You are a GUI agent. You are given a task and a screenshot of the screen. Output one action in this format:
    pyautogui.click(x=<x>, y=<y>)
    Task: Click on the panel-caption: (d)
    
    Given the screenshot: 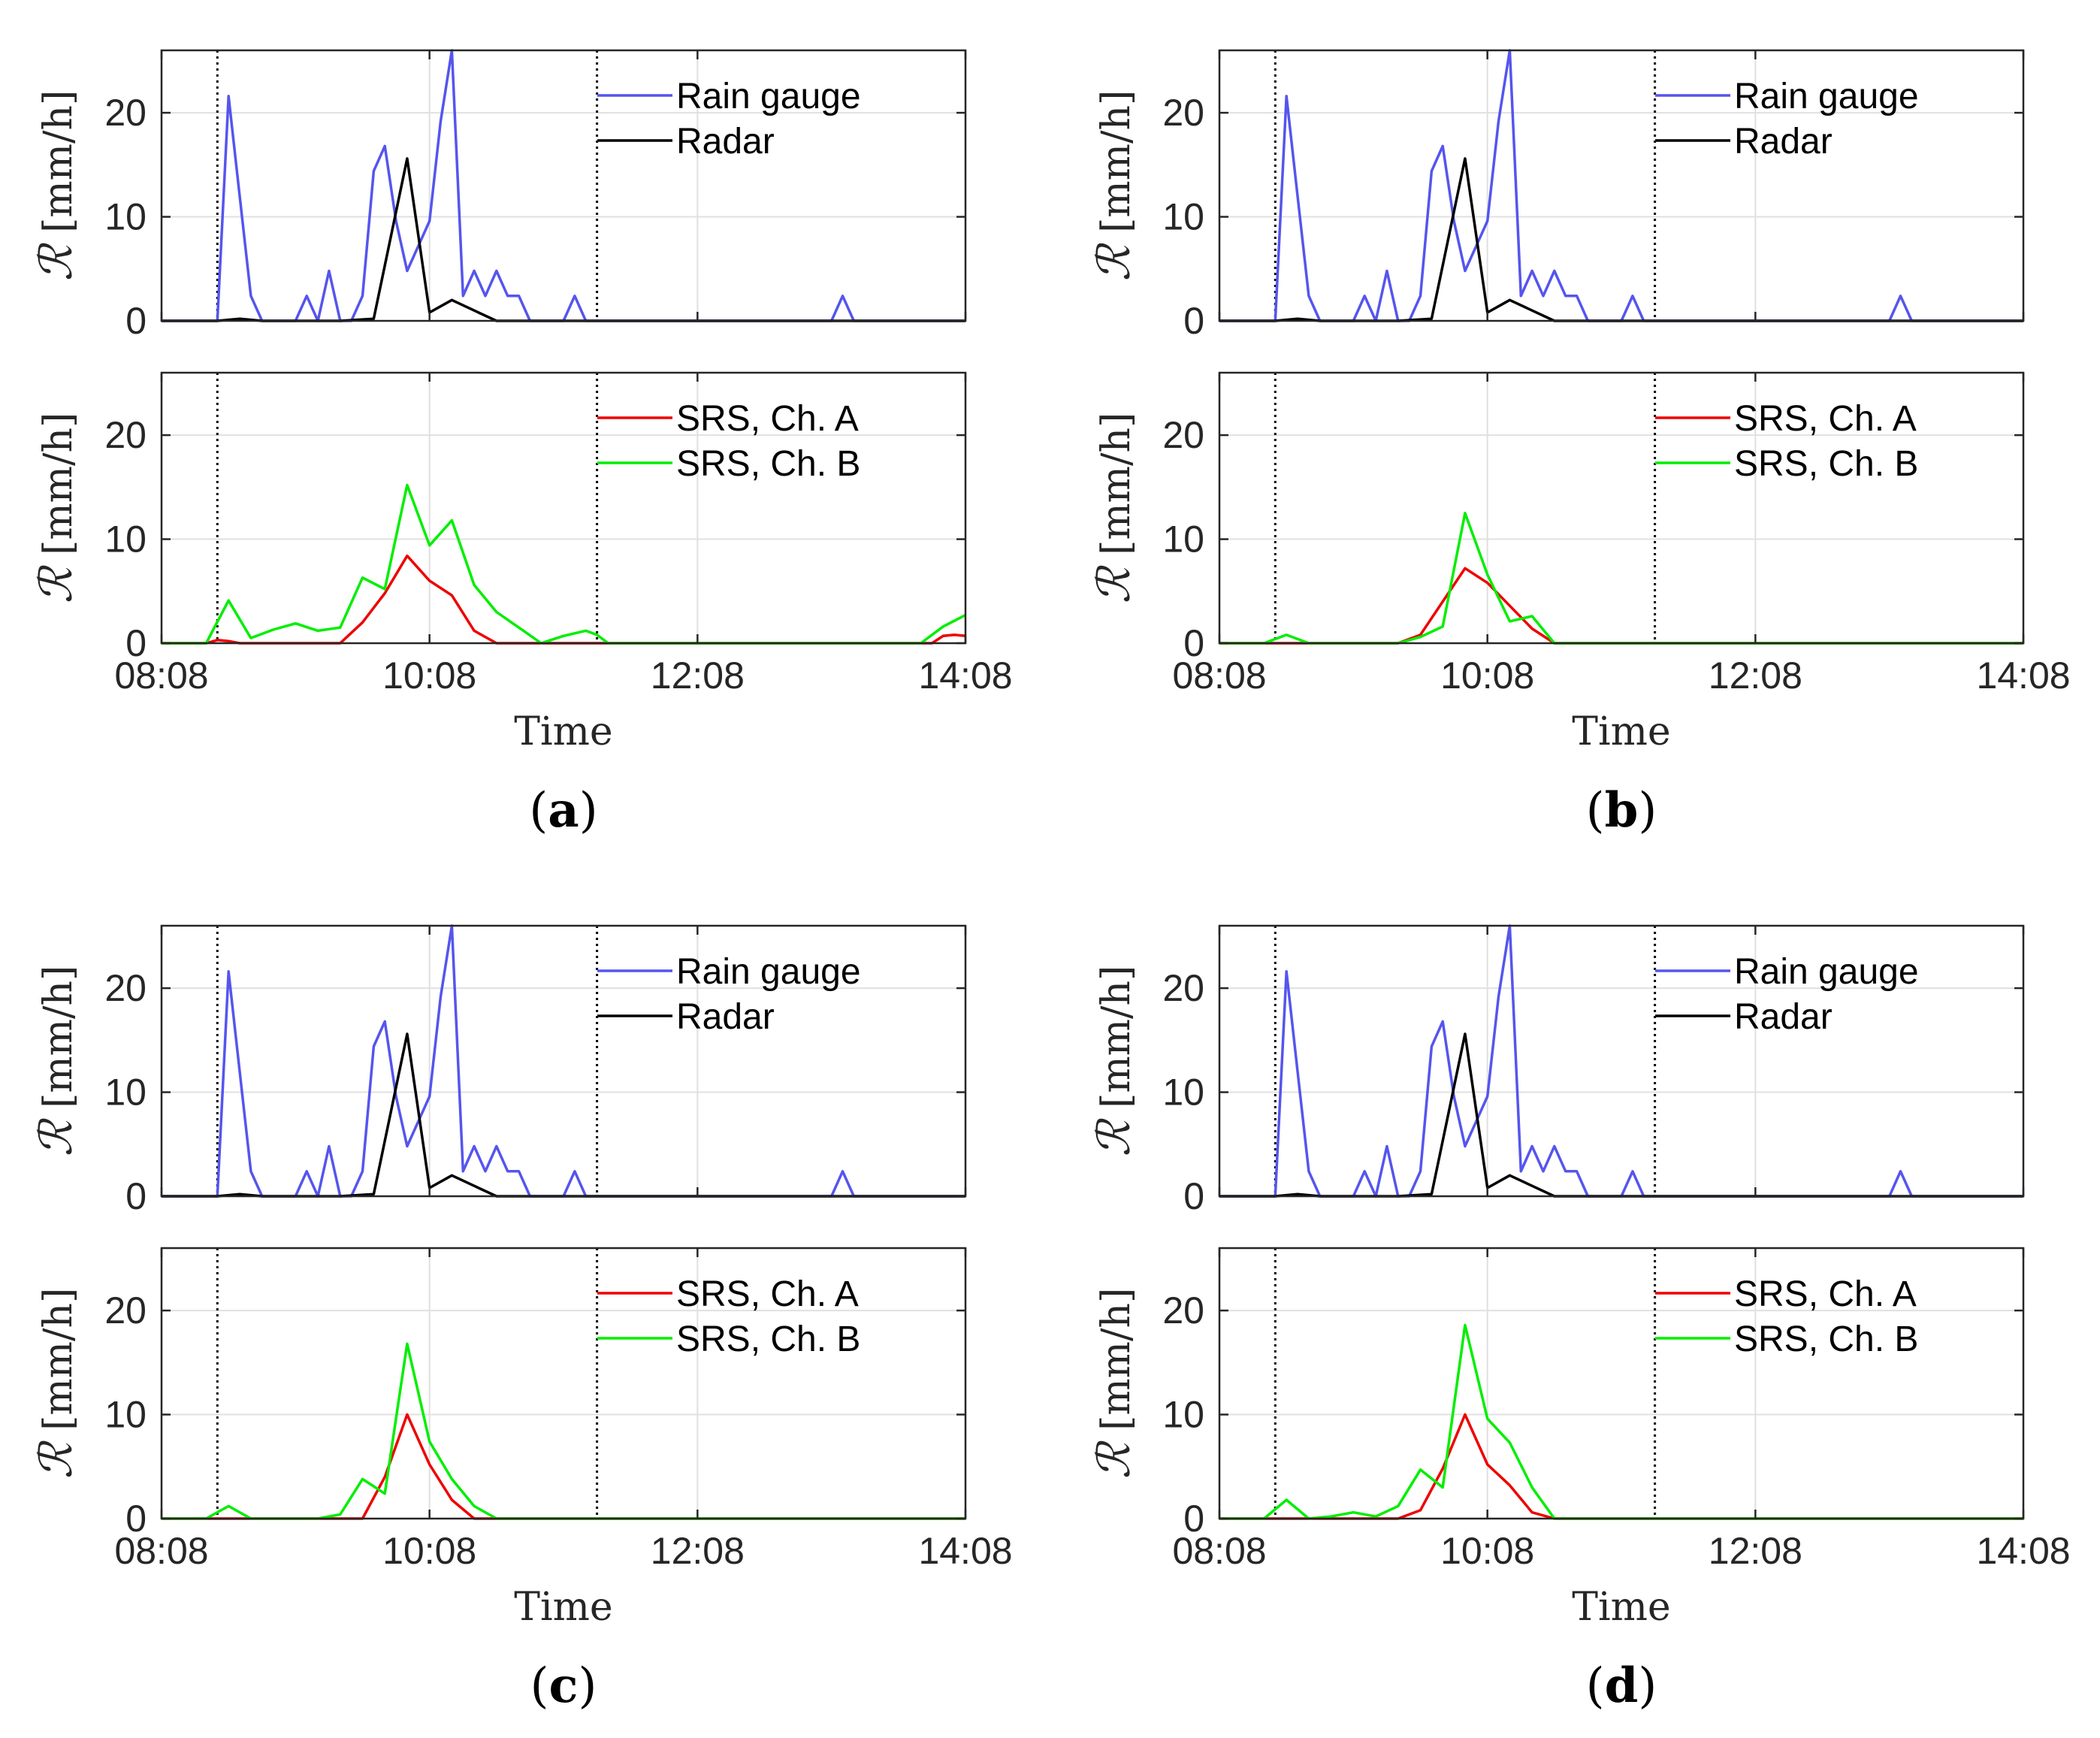 What is the action you would take?
    pyautogui.click(x=1621, y=1686)
    